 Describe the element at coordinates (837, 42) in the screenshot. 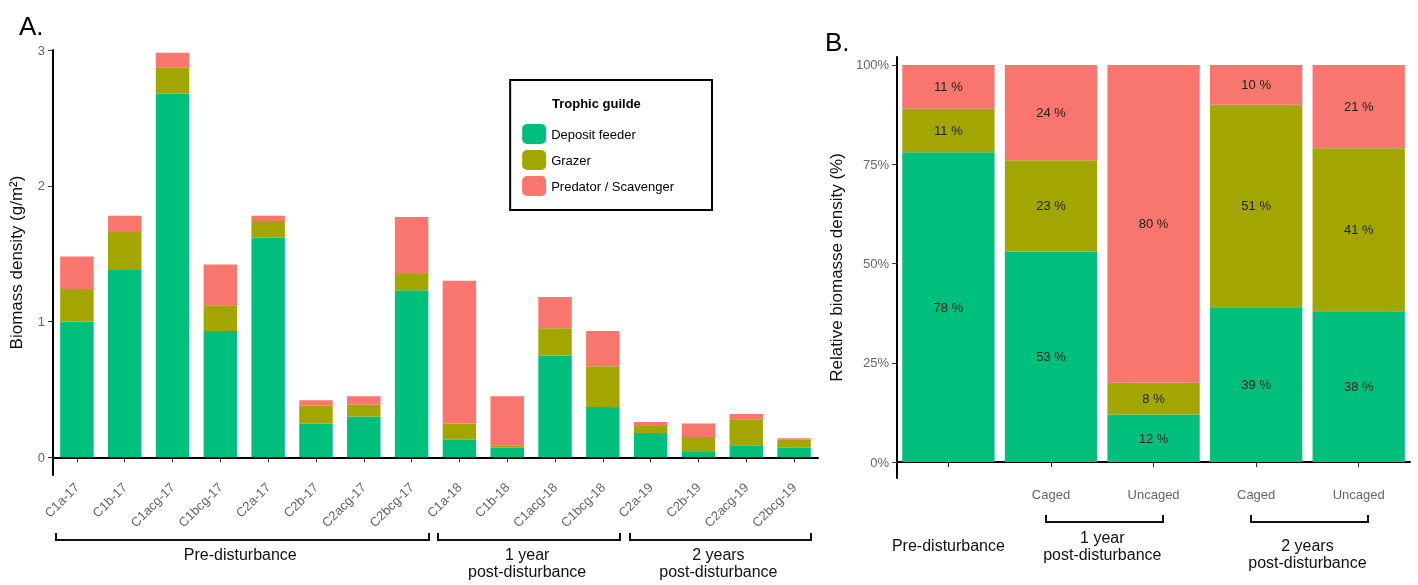

I see `chart-title: B.` at that location.